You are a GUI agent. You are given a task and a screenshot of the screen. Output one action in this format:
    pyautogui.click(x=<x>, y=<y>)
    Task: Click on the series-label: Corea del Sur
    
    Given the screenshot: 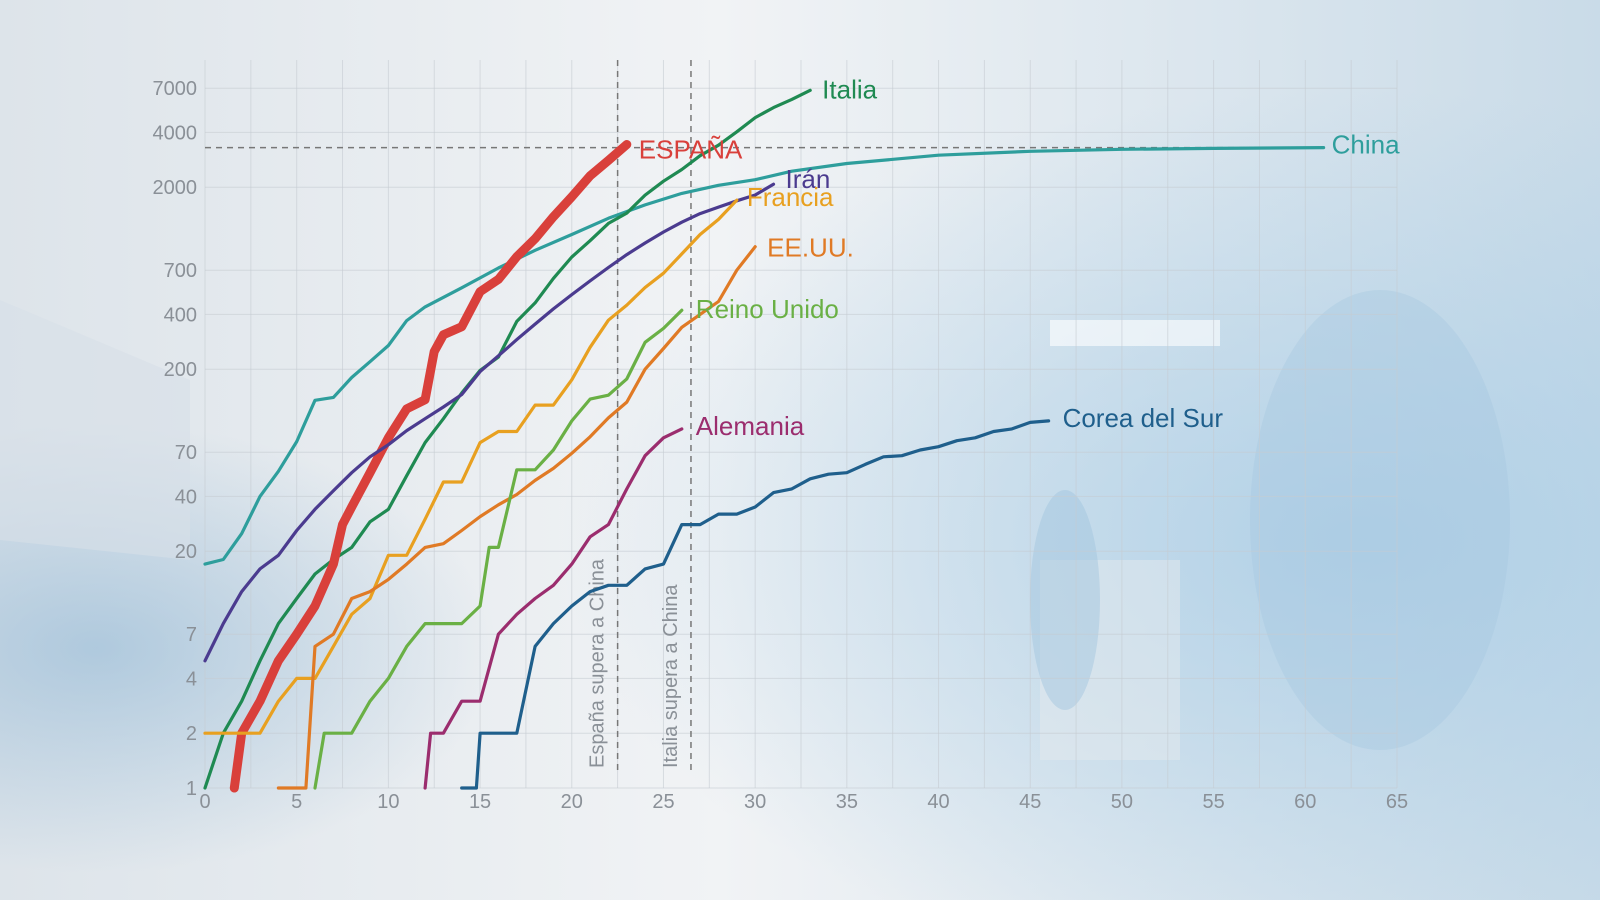 What is the action you would take?
    pyautogui.click(x=1143, y=418)
    